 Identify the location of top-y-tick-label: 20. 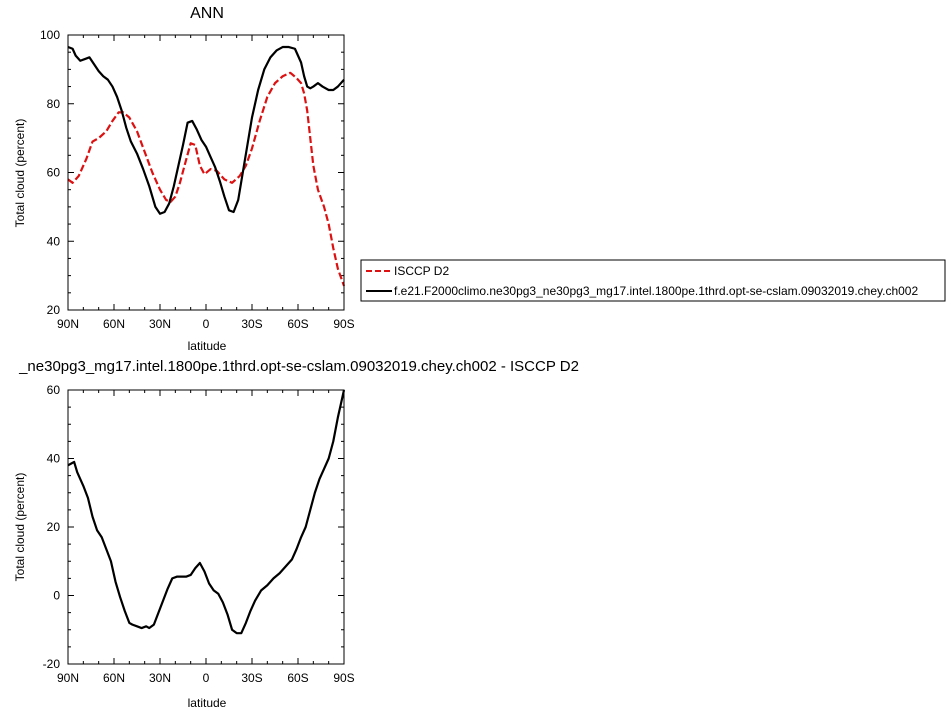
(54, 310).